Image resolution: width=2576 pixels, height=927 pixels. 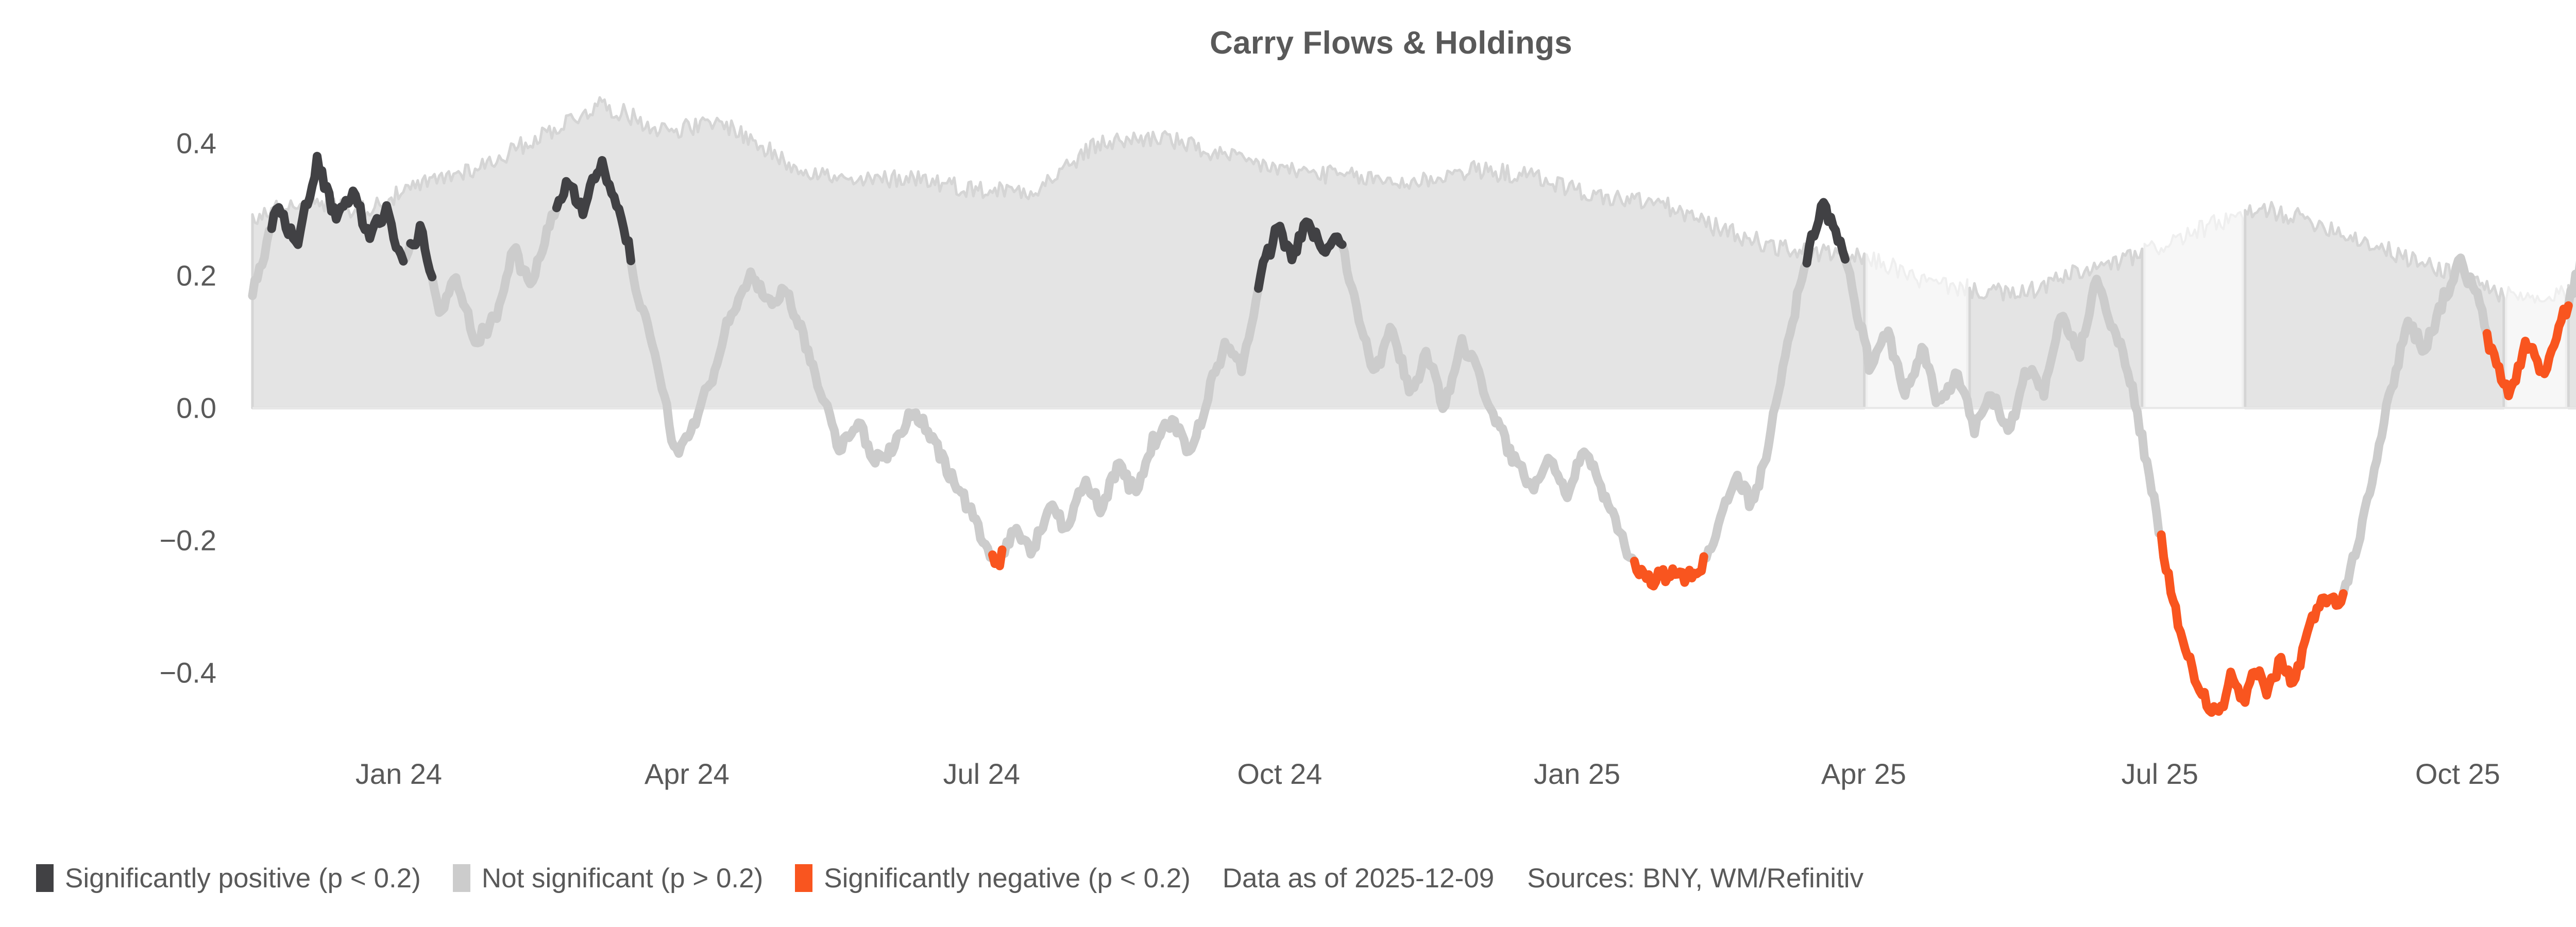 I want to click on x-axis-tick-label: Apr 25, so click(x=1863, y=774).